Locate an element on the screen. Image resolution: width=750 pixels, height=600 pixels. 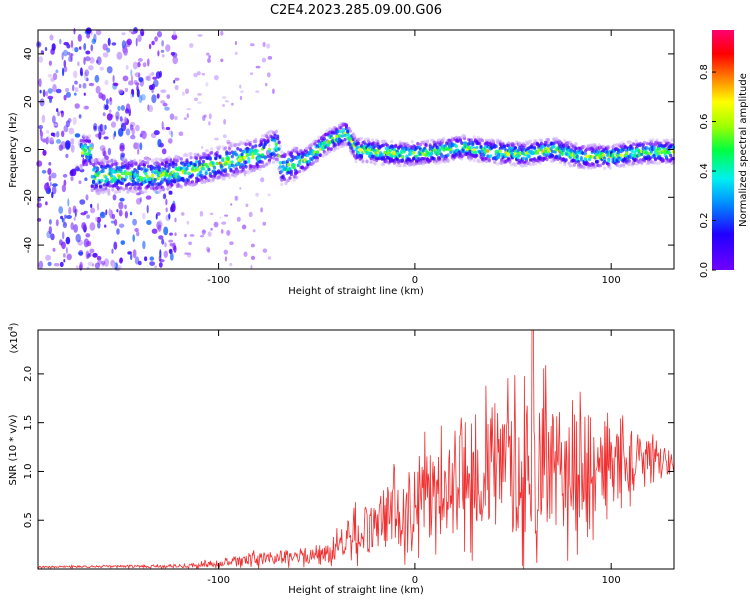
x-tick-label: -100 is located at coordinates (218, 580).